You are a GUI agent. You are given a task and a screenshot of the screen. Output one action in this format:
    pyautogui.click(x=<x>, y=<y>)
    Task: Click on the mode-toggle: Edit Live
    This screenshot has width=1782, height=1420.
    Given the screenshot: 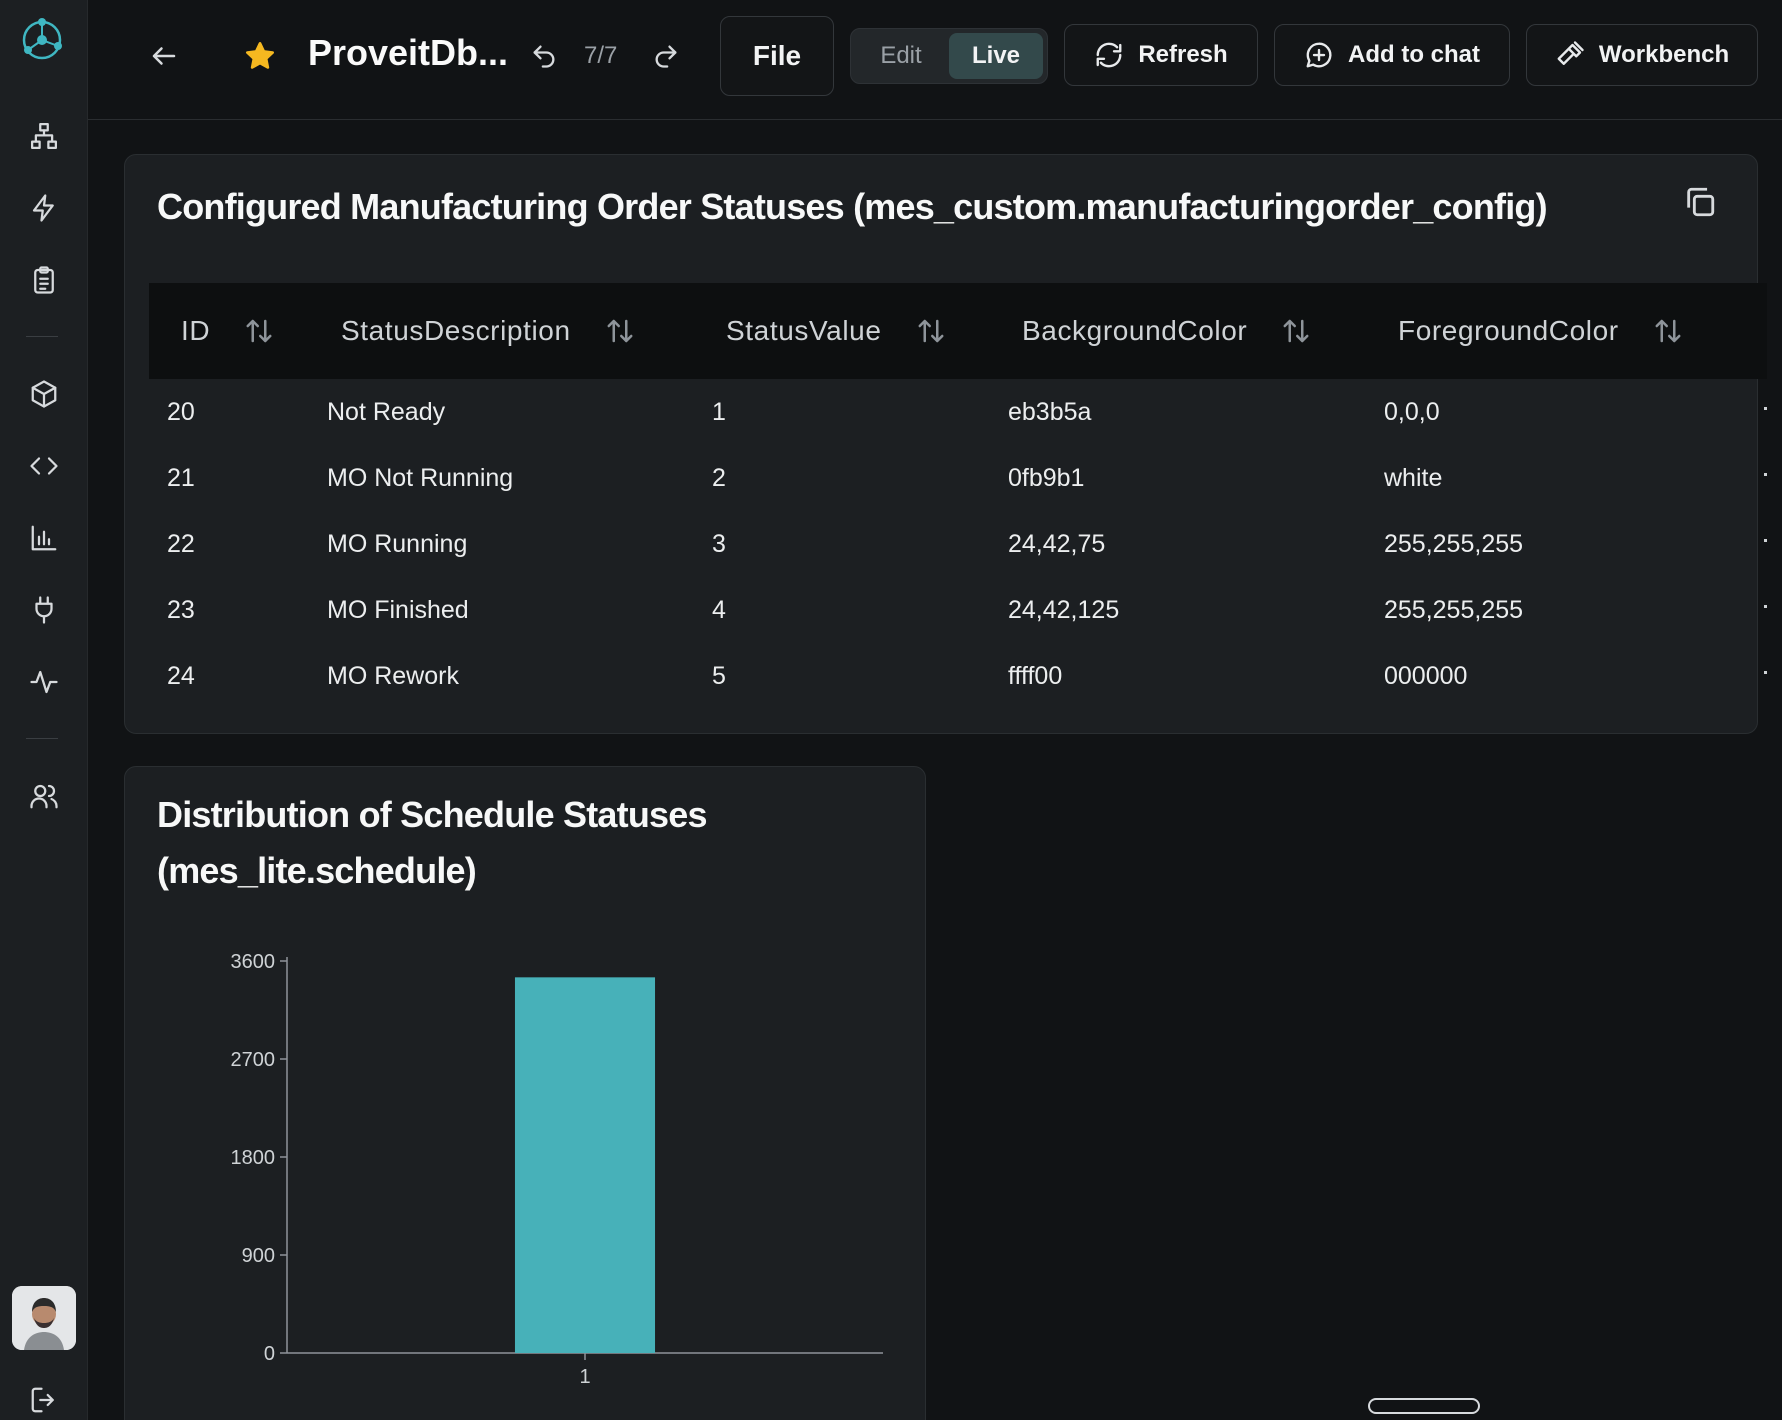 What is the action you would take?
    pyautogui.click(x=949, y=56)
    